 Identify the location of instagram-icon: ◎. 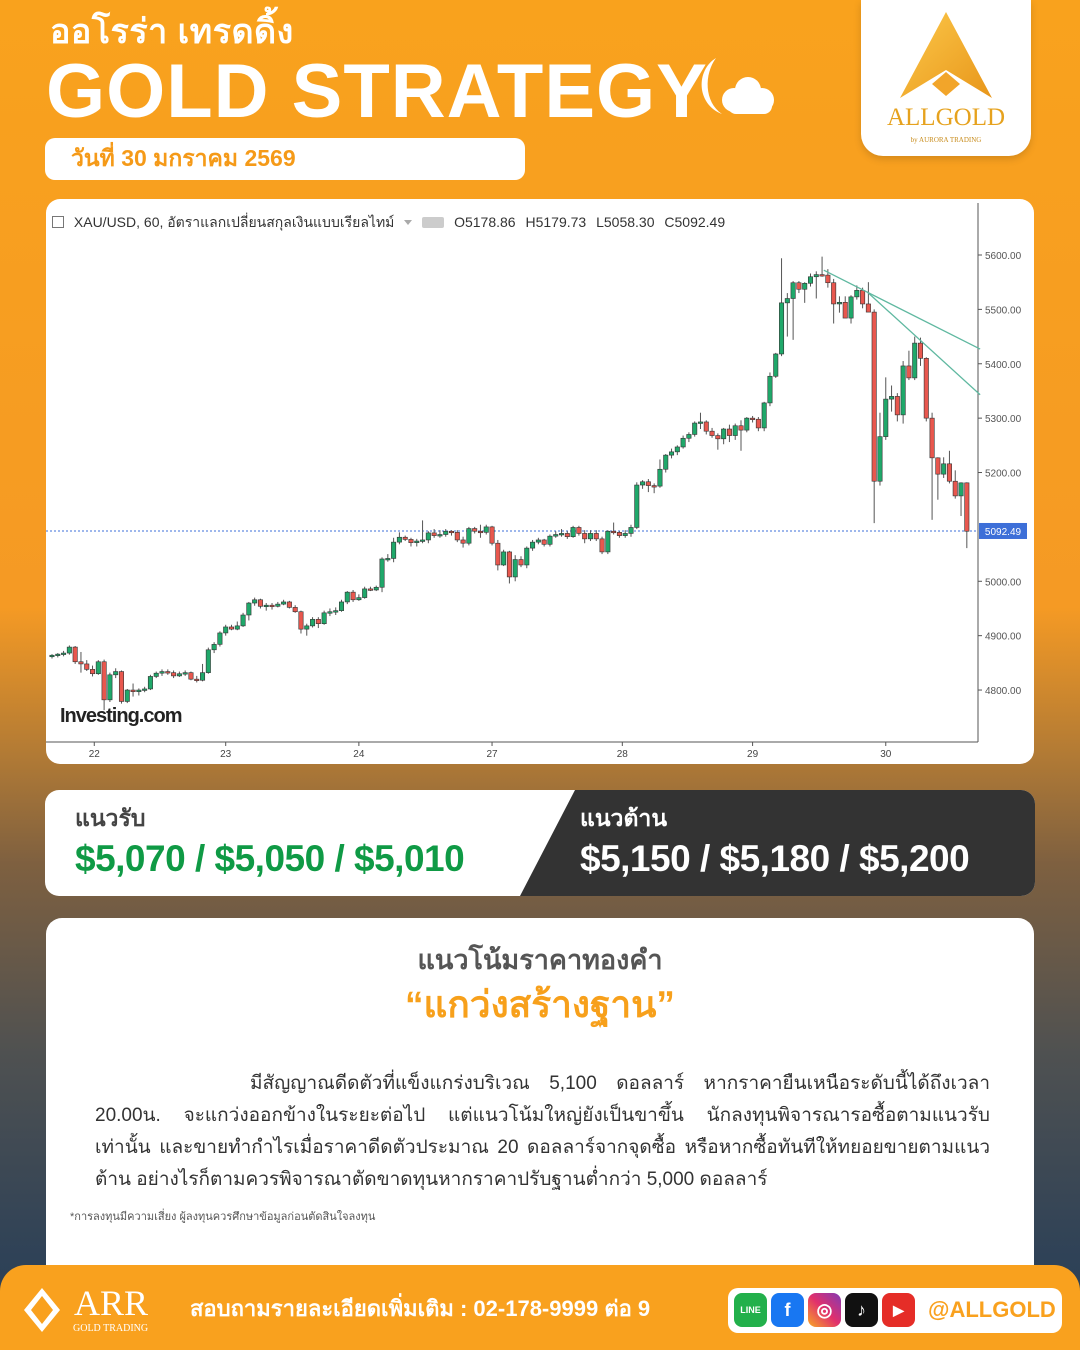
(824, 1310).